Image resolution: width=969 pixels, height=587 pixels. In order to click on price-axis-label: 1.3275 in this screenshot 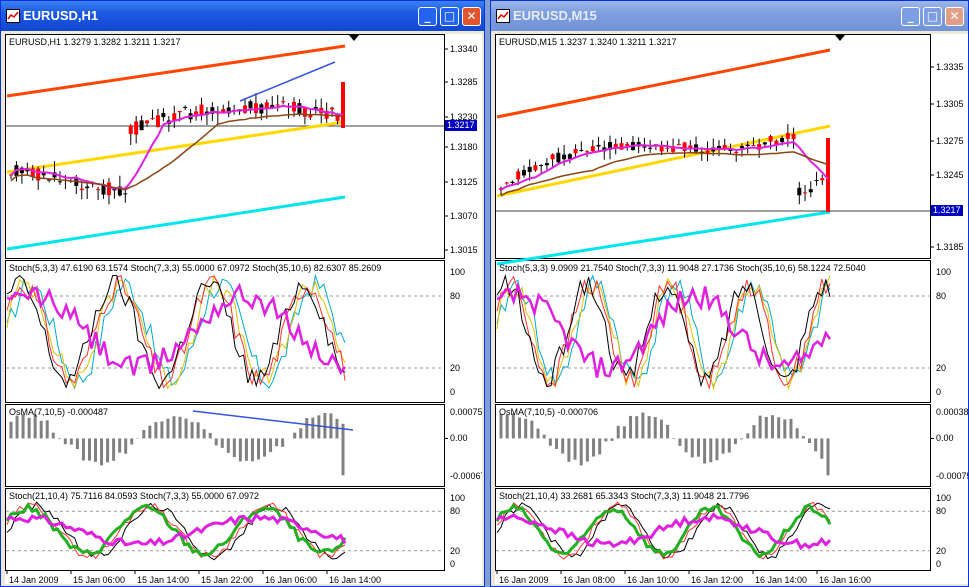, I will do `click(950, 141)`.